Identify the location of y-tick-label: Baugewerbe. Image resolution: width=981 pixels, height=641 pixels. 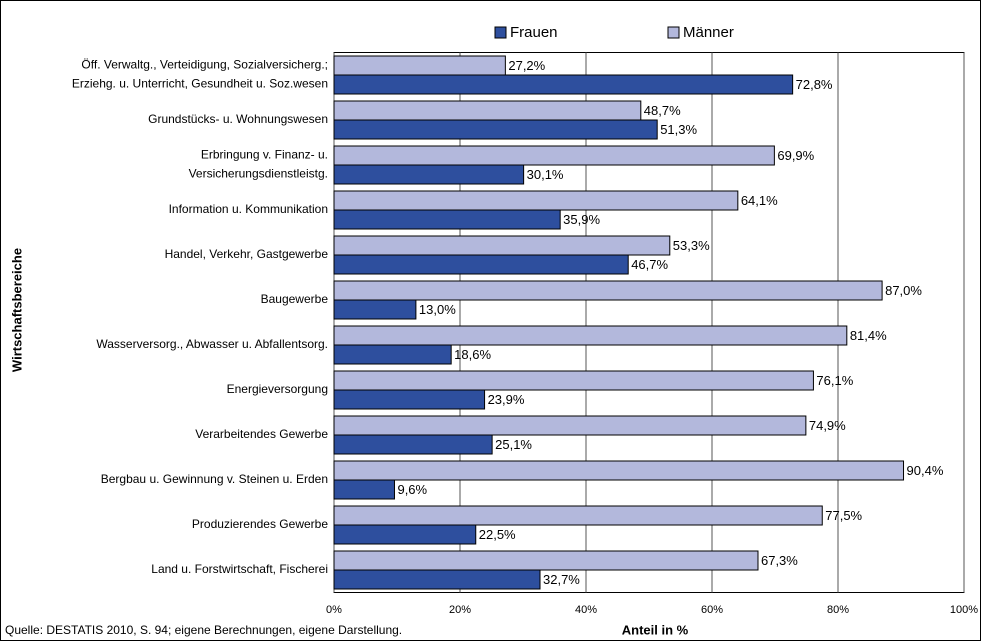
(295, 299).